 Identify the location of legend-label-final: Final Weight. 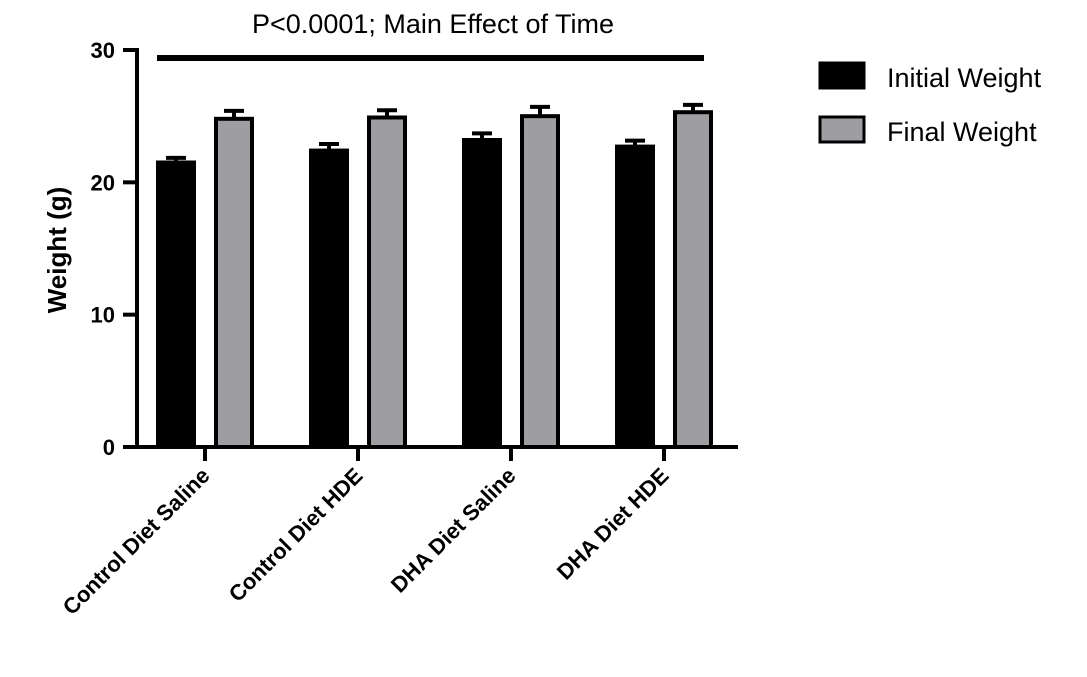
(962, 132).